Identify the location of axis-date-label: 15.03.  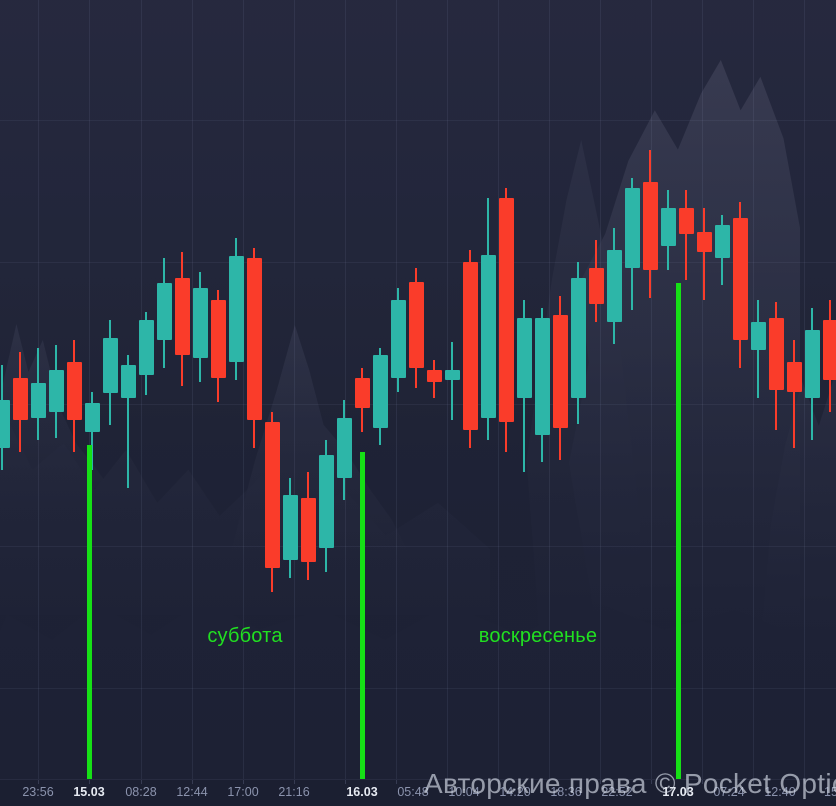
(89, 792).